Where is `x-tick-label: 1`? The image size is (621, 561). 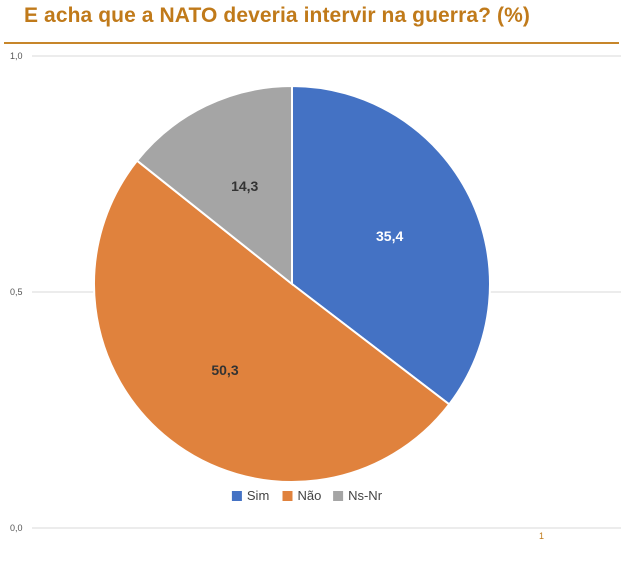
x-tick-label: 1 is located at coordinates (541, 536).